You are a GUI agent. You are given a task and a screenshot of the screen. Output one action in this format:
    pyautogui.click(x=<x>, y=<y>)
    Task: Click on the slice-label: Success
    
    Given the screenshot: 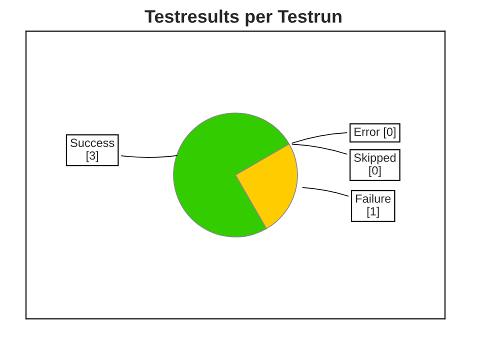 What is the action you would take?
    pyautogui.click(x=92, y=143)
    